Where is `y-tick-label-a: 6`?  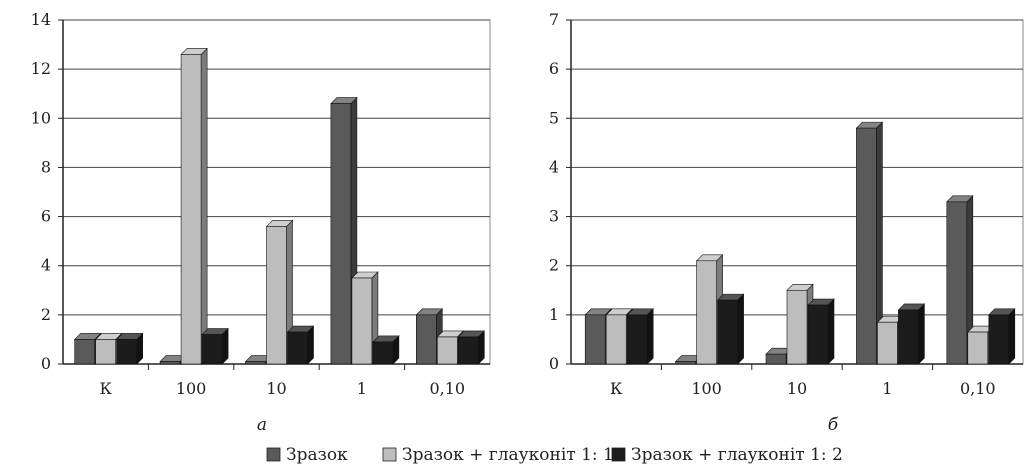 y-tick-label-a: 6 is located at coordinates (46, 216).